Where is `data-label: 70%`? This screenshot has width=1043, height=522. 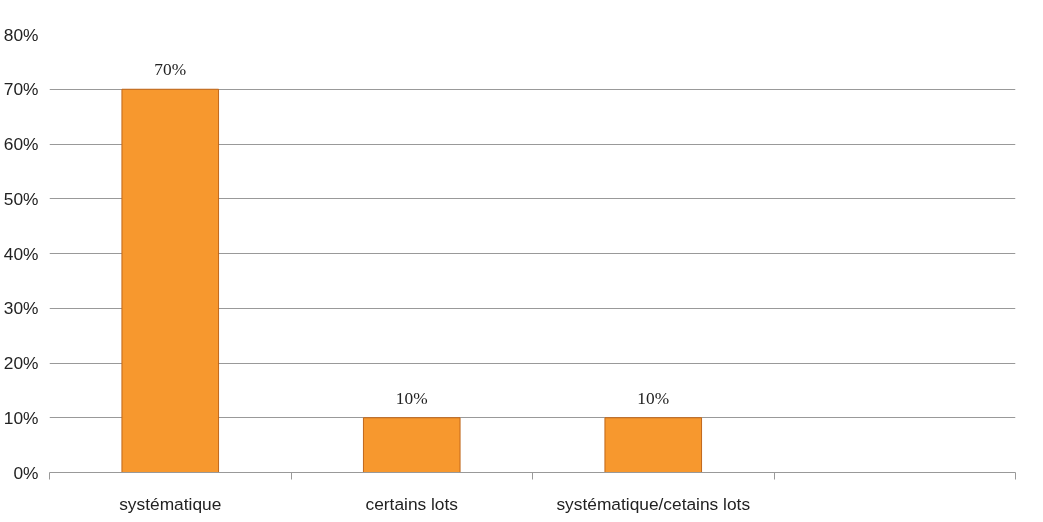 data-label: 70% is located at coordinates (170, 70).